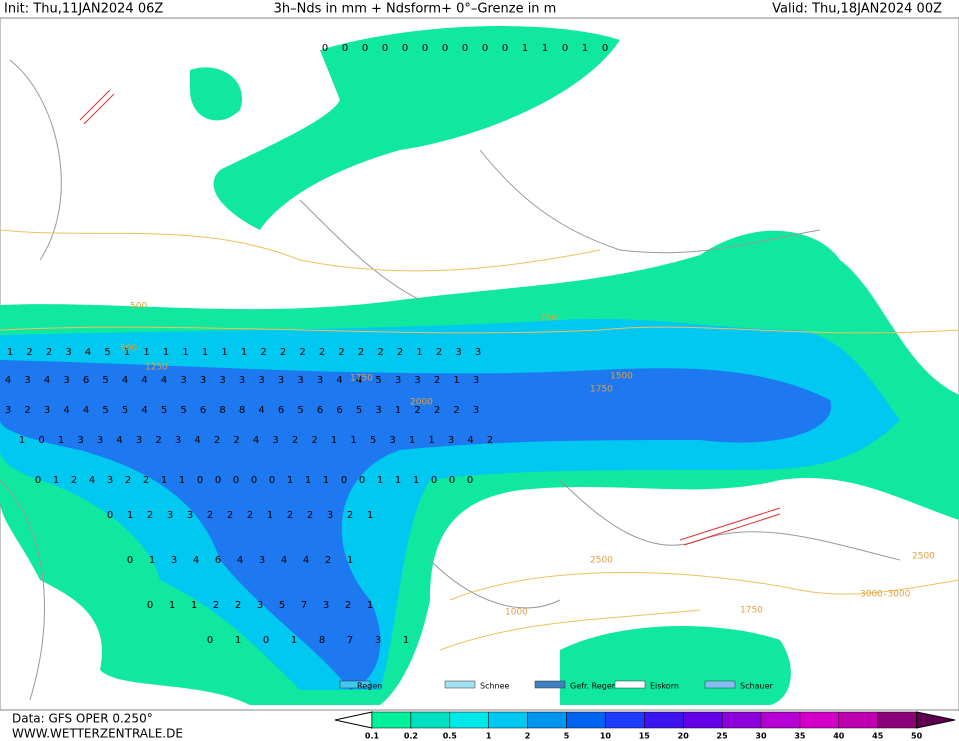 This screenshot has width=959, height=741. What do you see at coordinates (917, 736) in the screenshot?
I see `scale-label: 50` at bounding box center [917, 736].